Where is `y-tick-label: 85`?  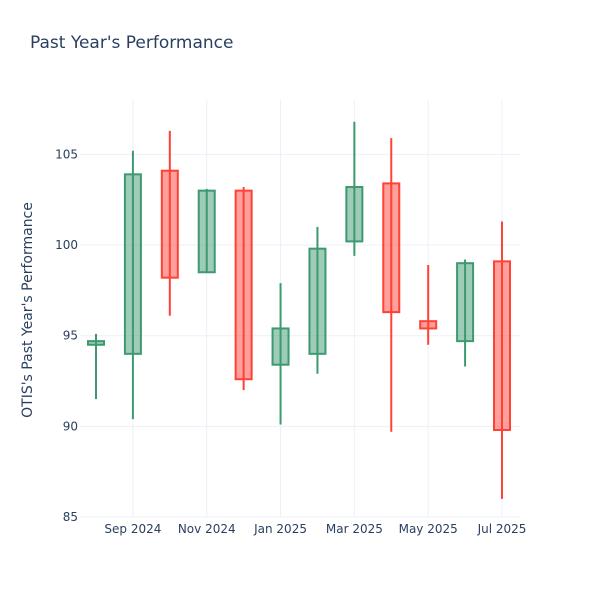 y-tick-label: 85 is located at coordinates (70, 517).